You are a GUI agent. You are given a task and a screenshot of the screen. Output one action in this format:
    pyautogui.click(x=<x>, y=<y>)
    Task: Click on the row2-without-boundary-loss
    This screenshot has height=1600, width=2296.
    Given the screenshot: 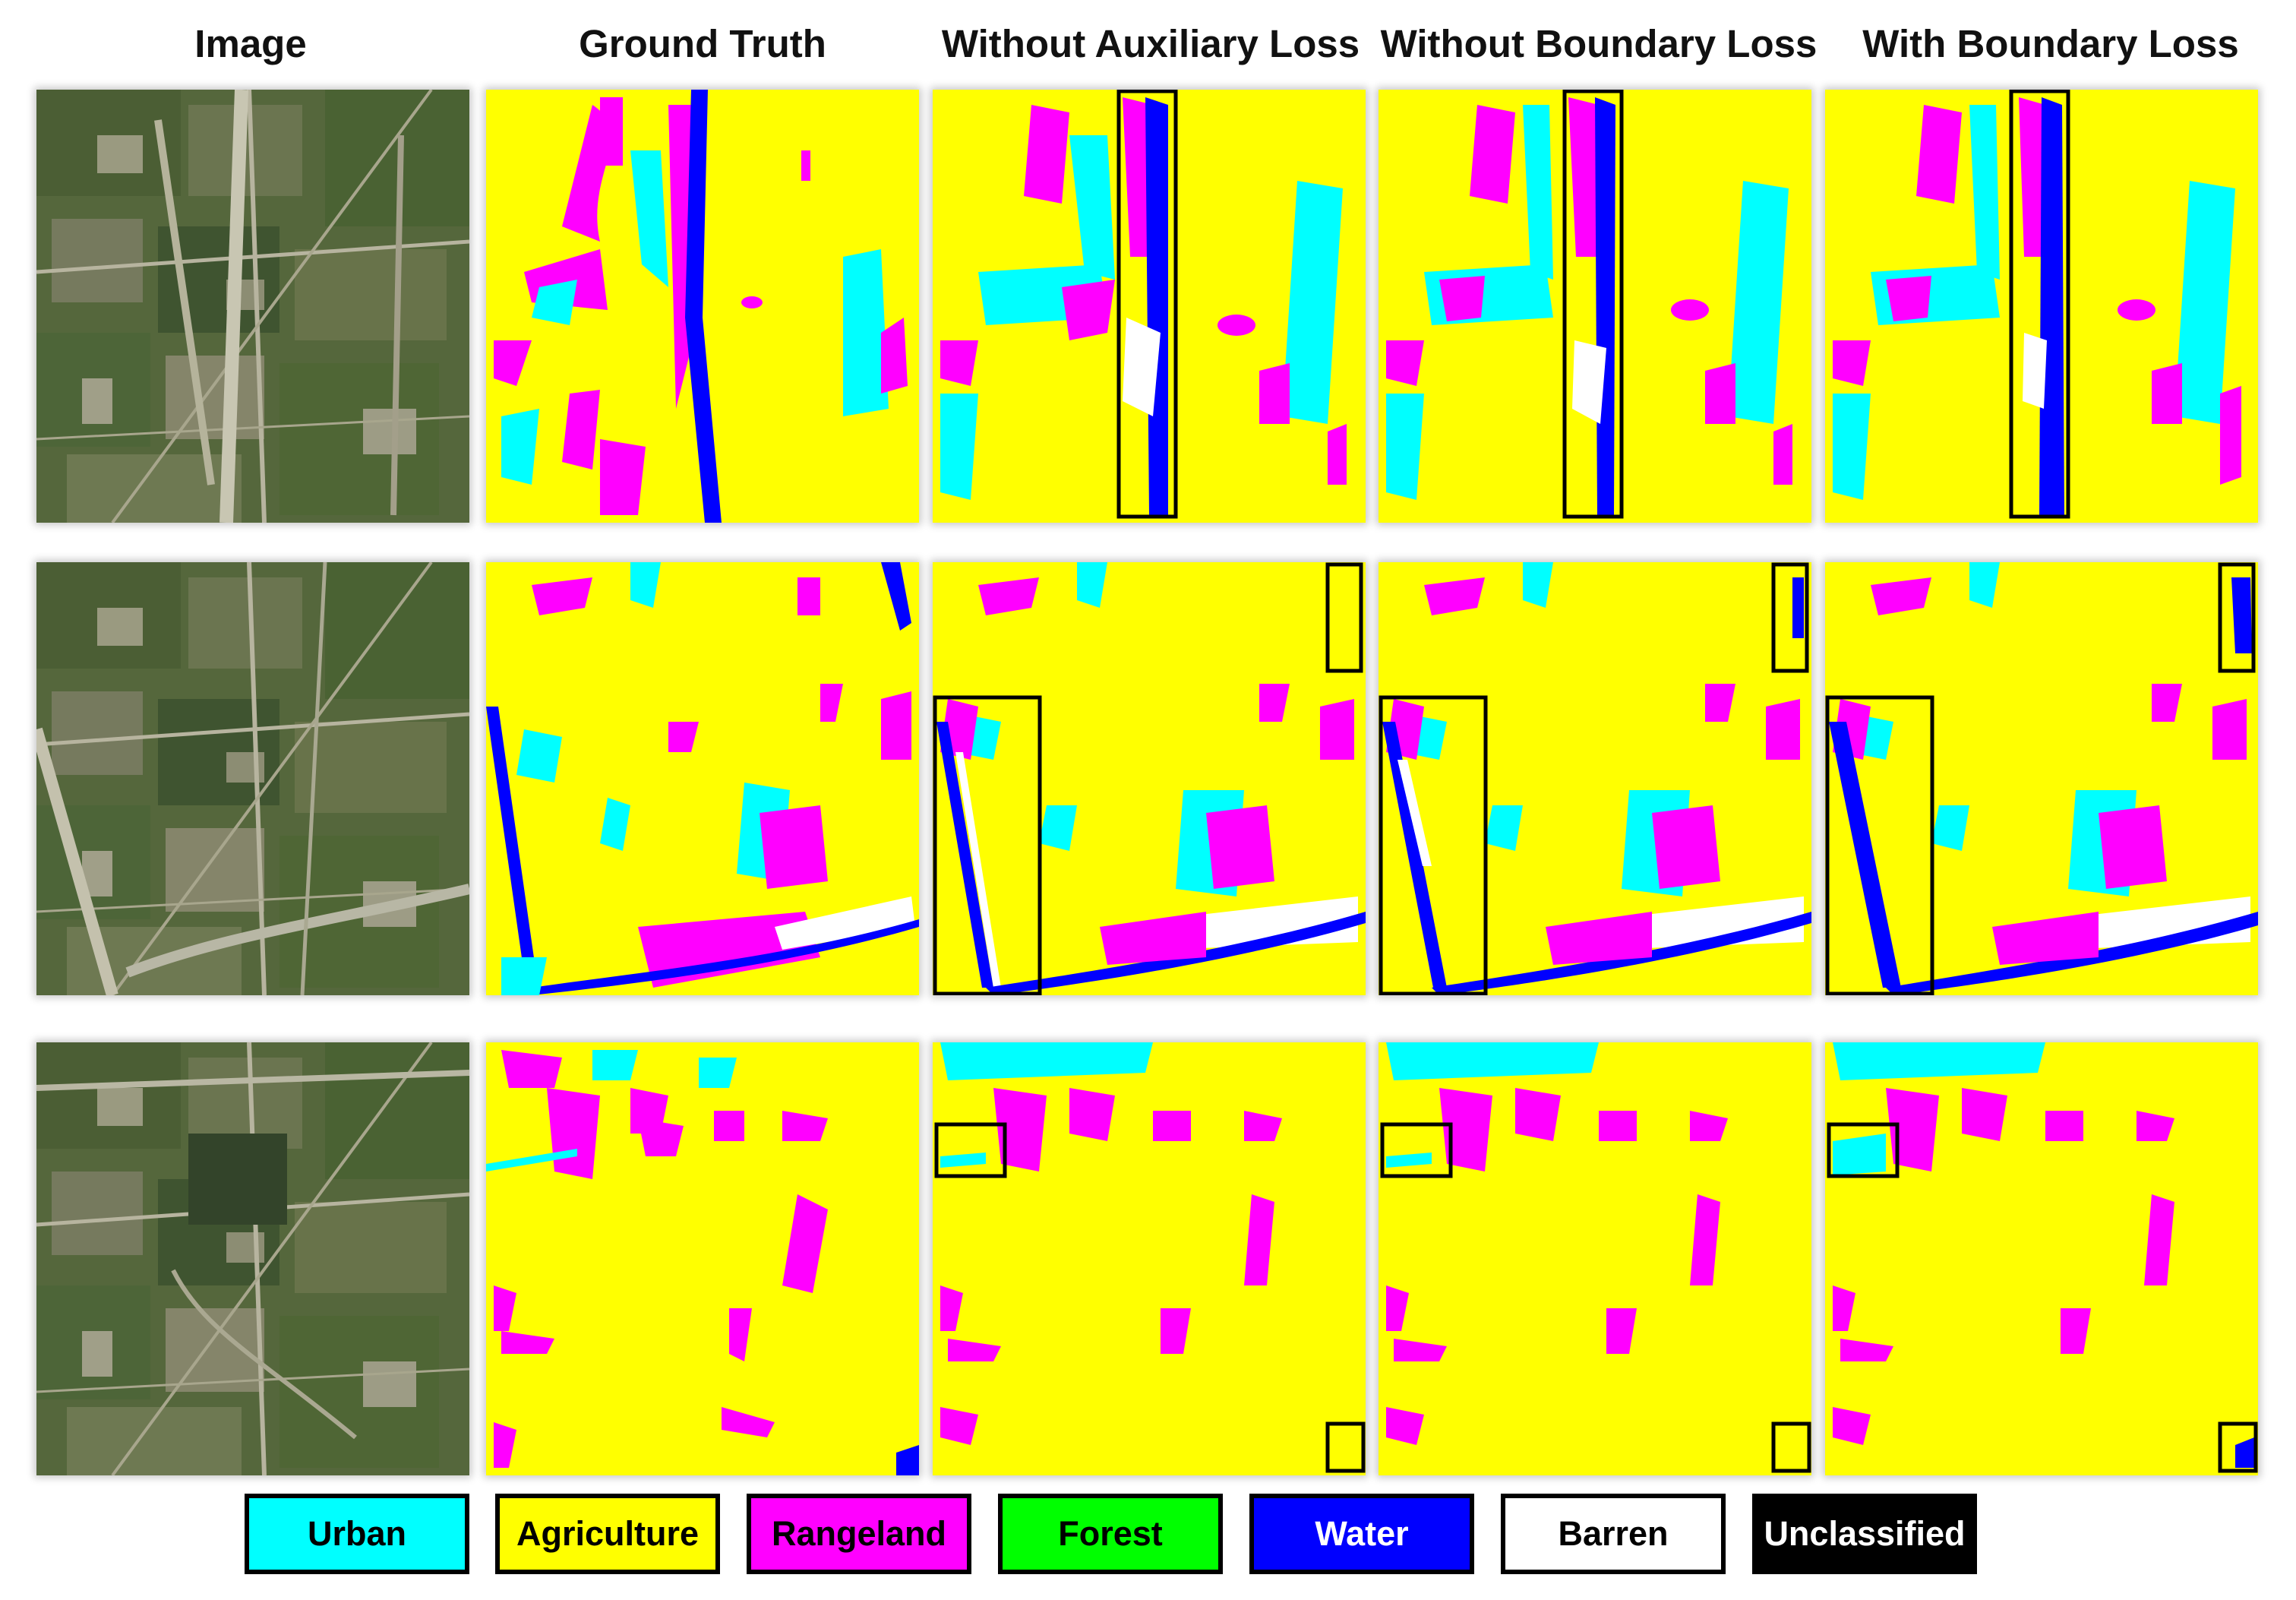 What is the action you would take?
    pyautogui.click(x=1595, y=778)
    